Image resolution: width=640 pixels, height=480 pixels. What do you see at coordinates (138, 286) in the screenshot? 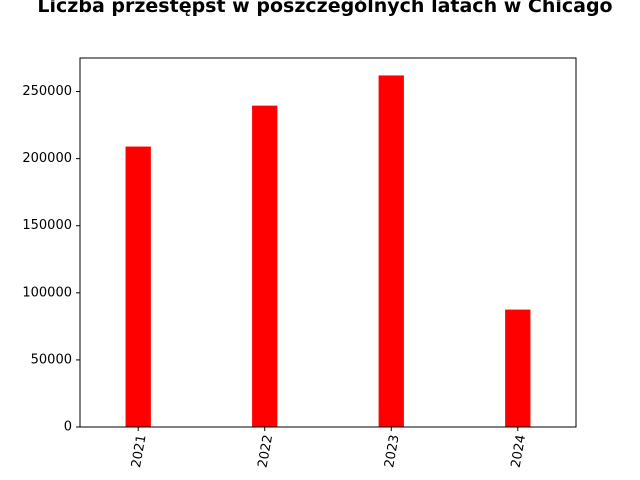
I see `bar-2021` at bounding box center [138, 286].